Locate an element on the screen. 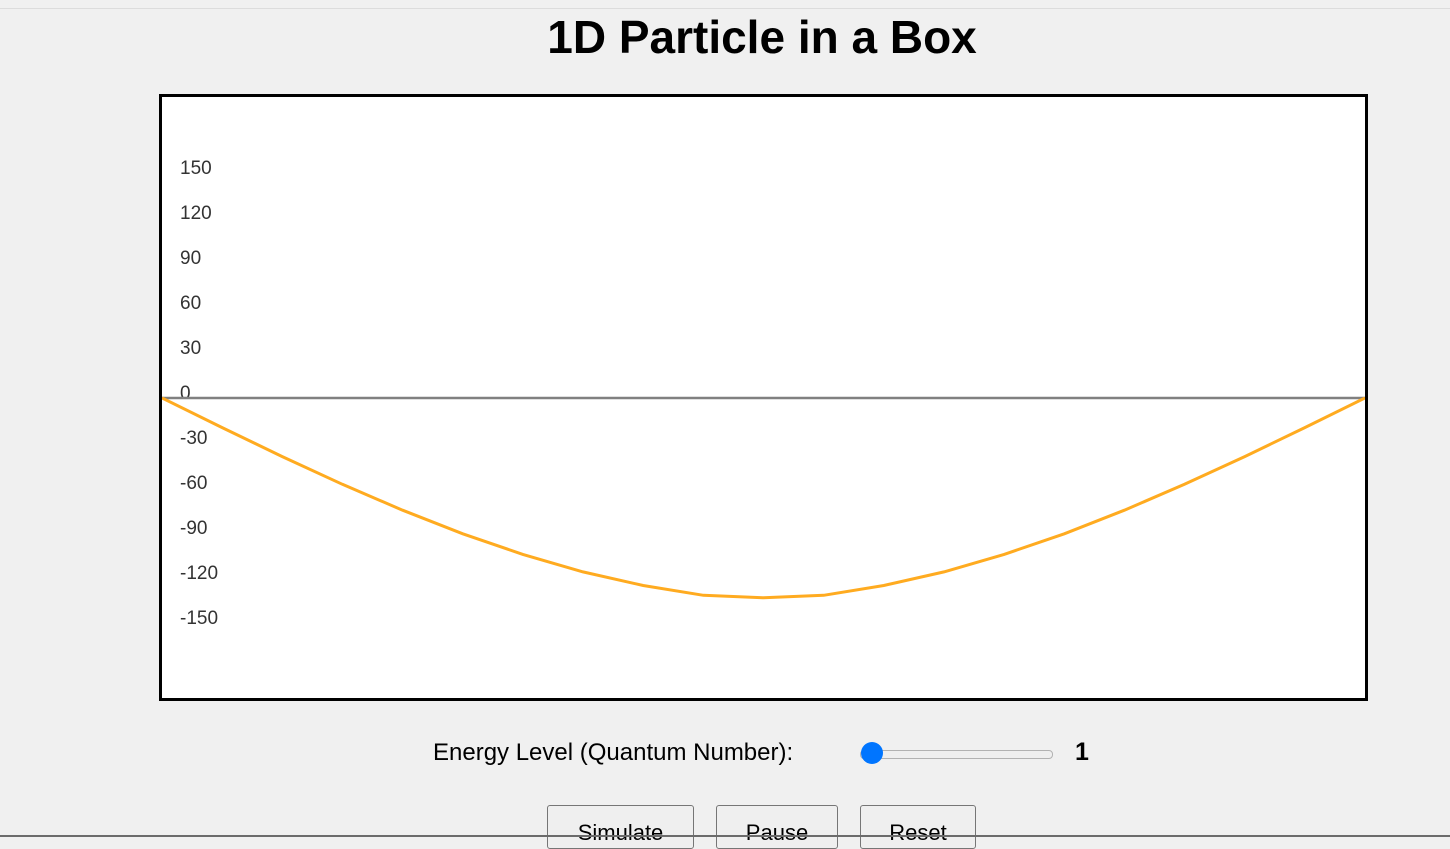 The height and width of the screenshot is (849, 1450). y-axis-tick-labels: 150 120 90 60 30 0 -30 -60 -90 -120 -150 is located at coordinates (199, 393).